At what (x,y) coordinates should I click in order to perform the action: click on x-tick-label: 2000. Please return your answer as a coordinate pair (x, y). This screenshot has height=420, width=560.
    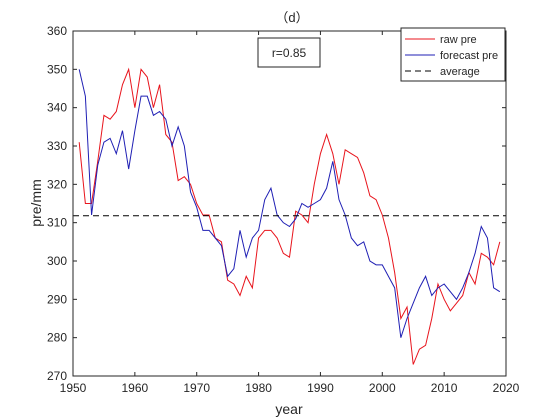
    Looking at the image, I should click on (382, 388).